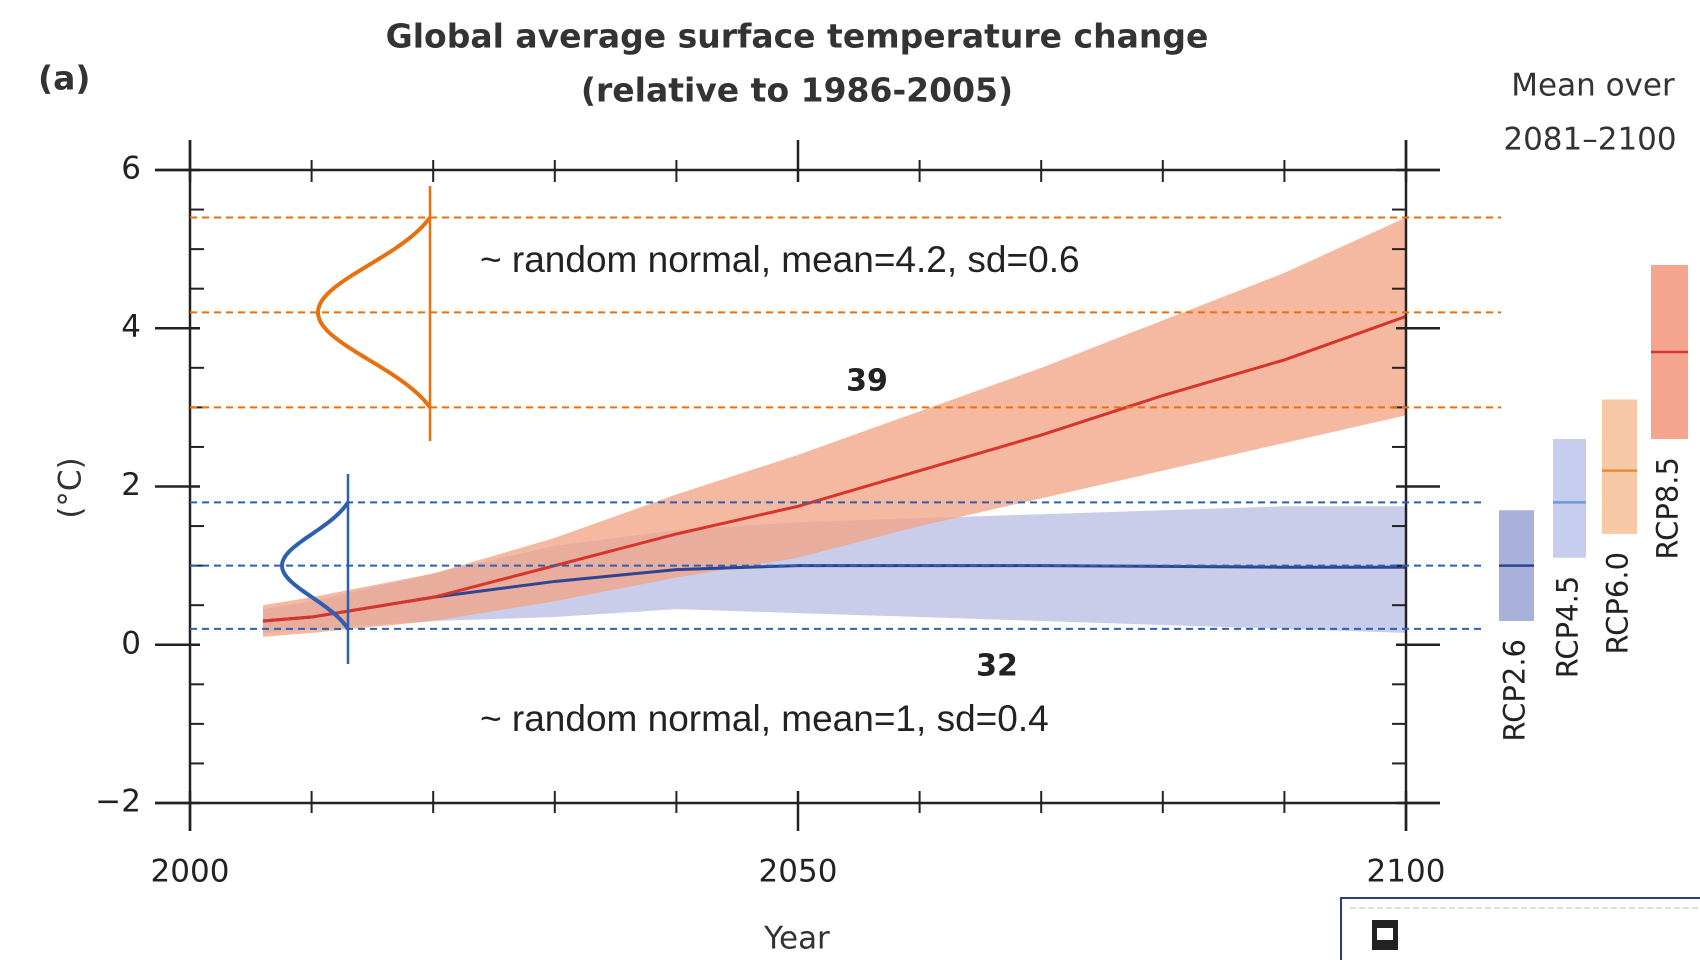  Describe the element at coordinates (1589, 140) in the screenshot. I see `period-title: 2081–2100` at that location.